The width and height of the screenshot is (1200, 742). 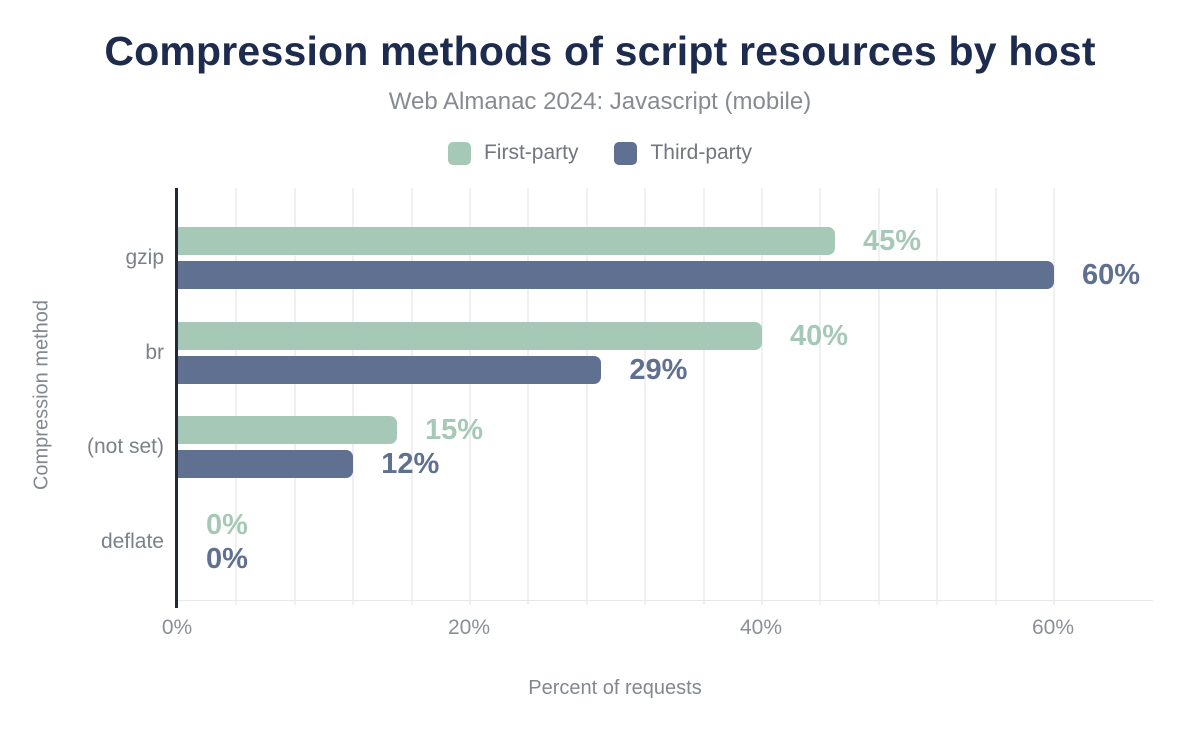 I want to click on y-axis-title: Compression method, so click(x=41, y=395).